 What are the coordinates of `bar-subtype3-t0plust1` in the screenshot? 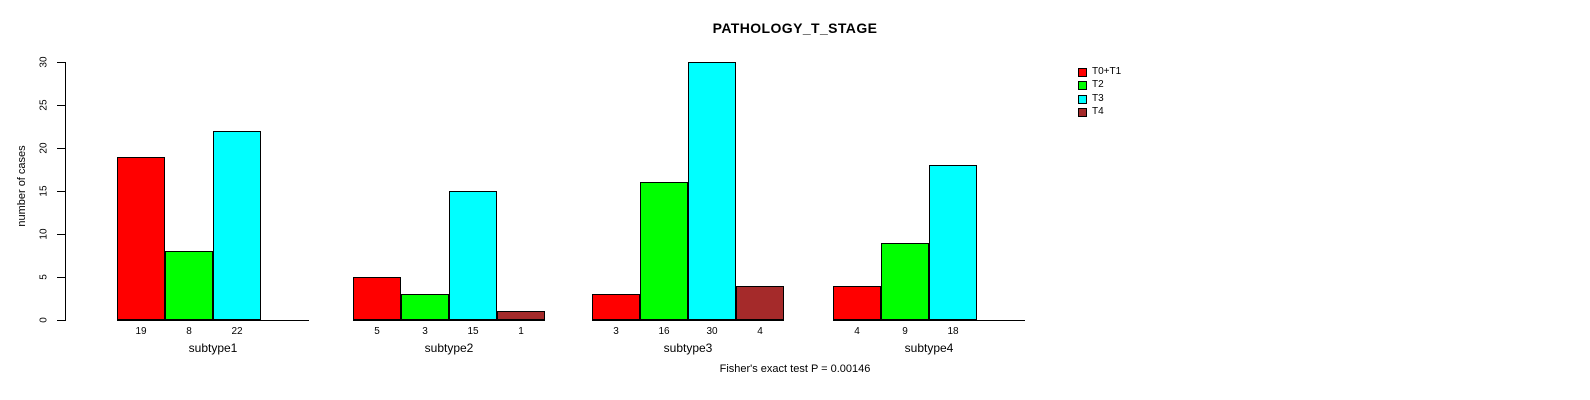 It's located at (616, 307).